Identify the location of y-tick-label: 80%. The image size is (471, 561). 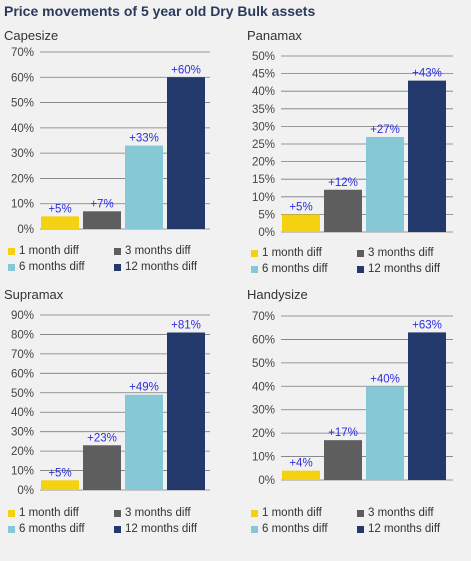
(22, 335).